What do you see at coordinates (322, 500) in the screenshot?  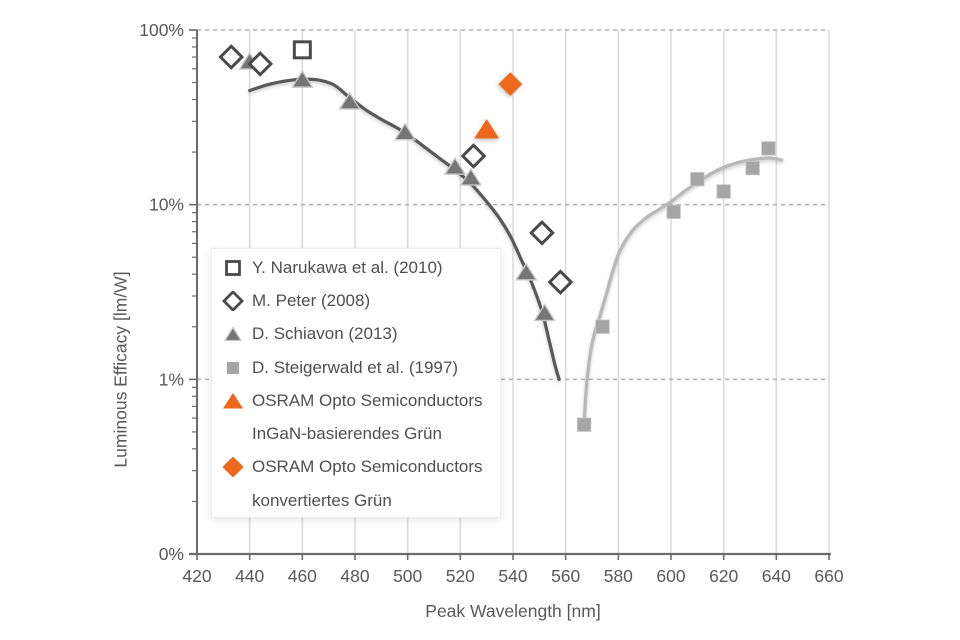 I see `legend-label-line2: konvertiertes Grün` at bounding box center [322, 500].